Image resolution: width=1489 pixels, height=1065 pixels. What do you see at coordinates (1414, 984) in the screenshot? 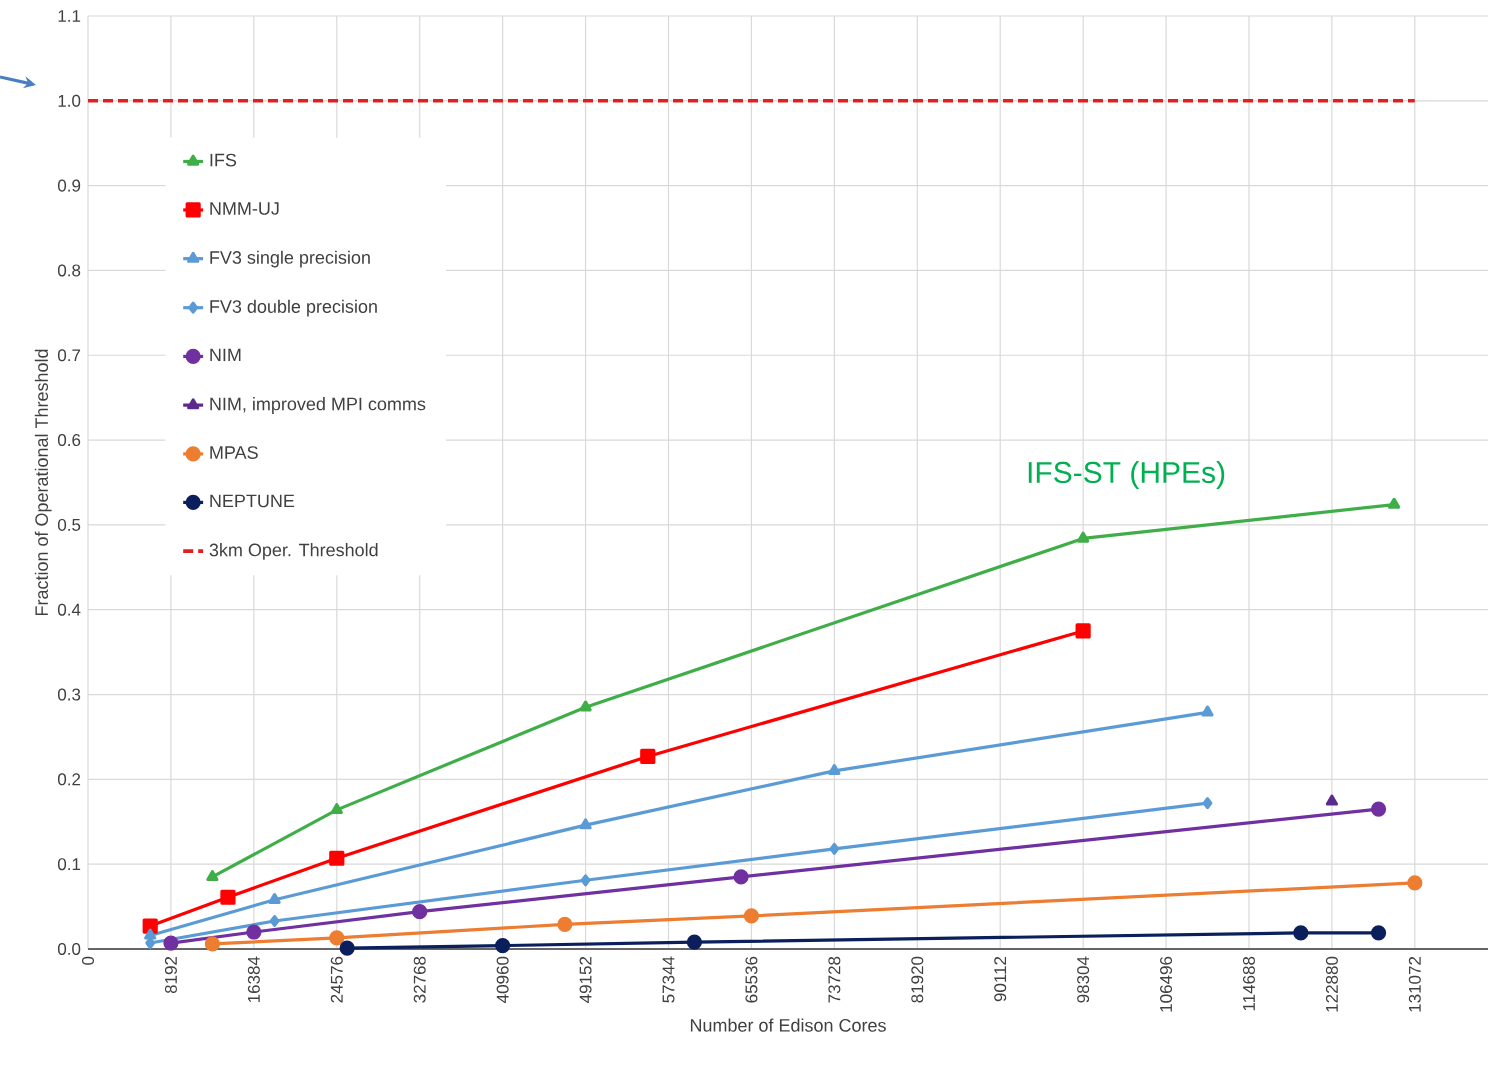
I see `x-tick-label: 131072` at bounding box center [1414, 984].